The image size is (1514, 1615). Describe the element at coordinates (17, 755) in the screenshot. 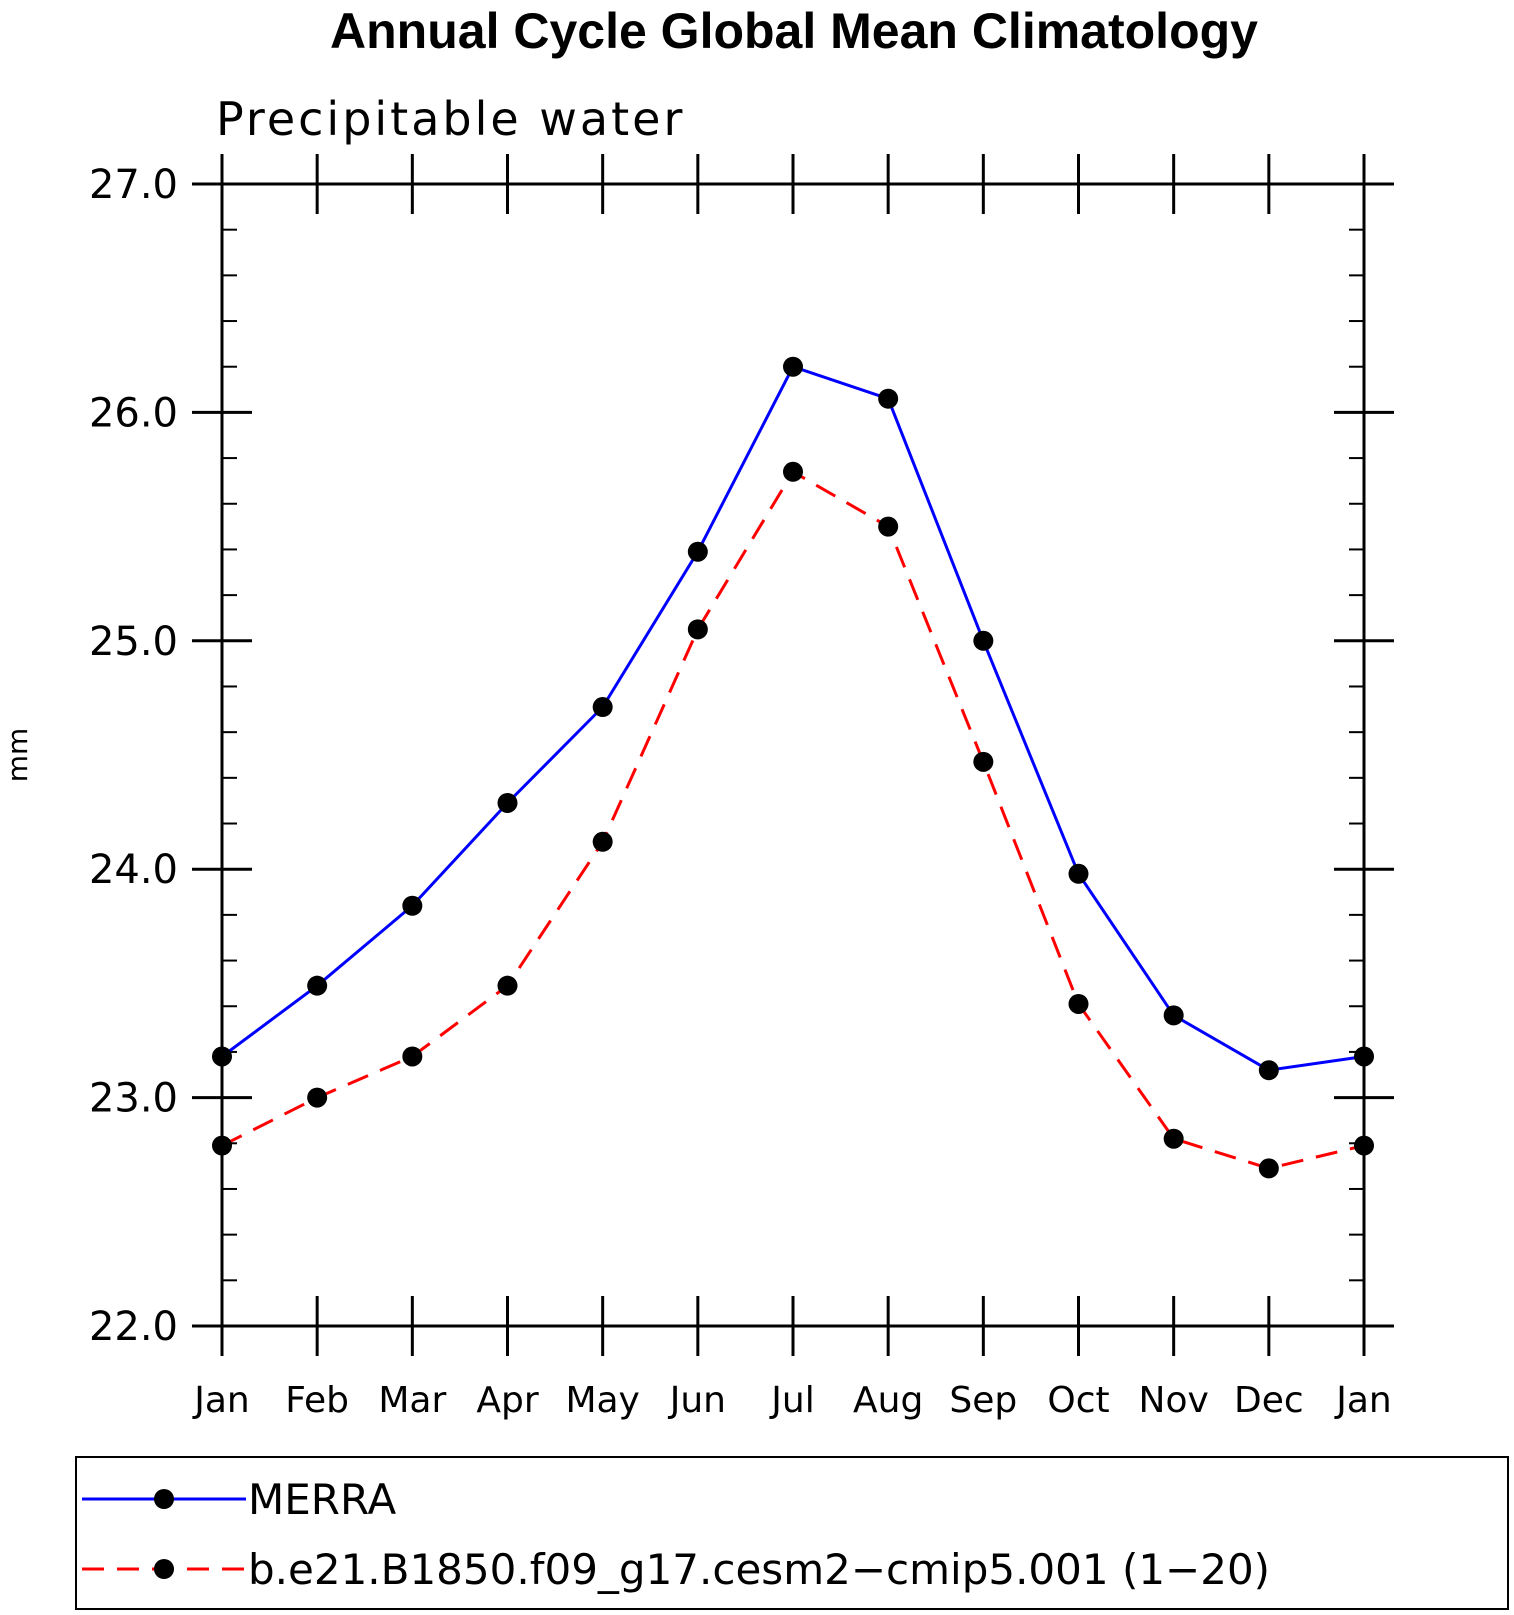

I see `y-axis-label: mm` at that location.